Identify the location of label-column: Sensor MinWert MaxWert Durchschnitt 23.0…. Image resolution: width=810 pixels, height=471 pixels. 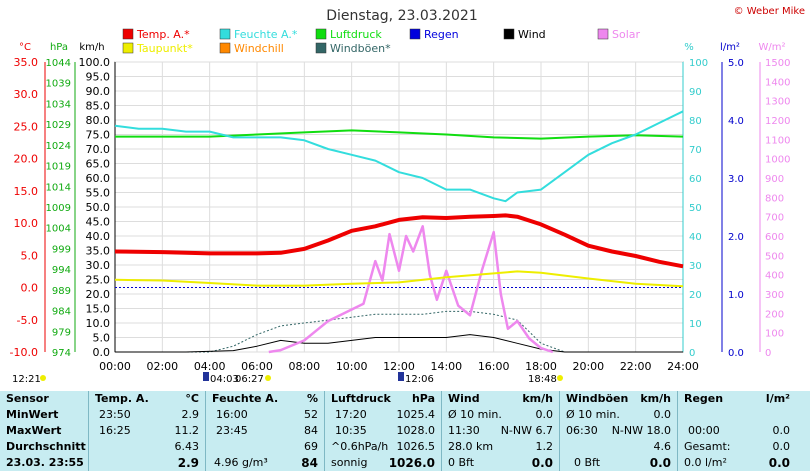
(44, 431).